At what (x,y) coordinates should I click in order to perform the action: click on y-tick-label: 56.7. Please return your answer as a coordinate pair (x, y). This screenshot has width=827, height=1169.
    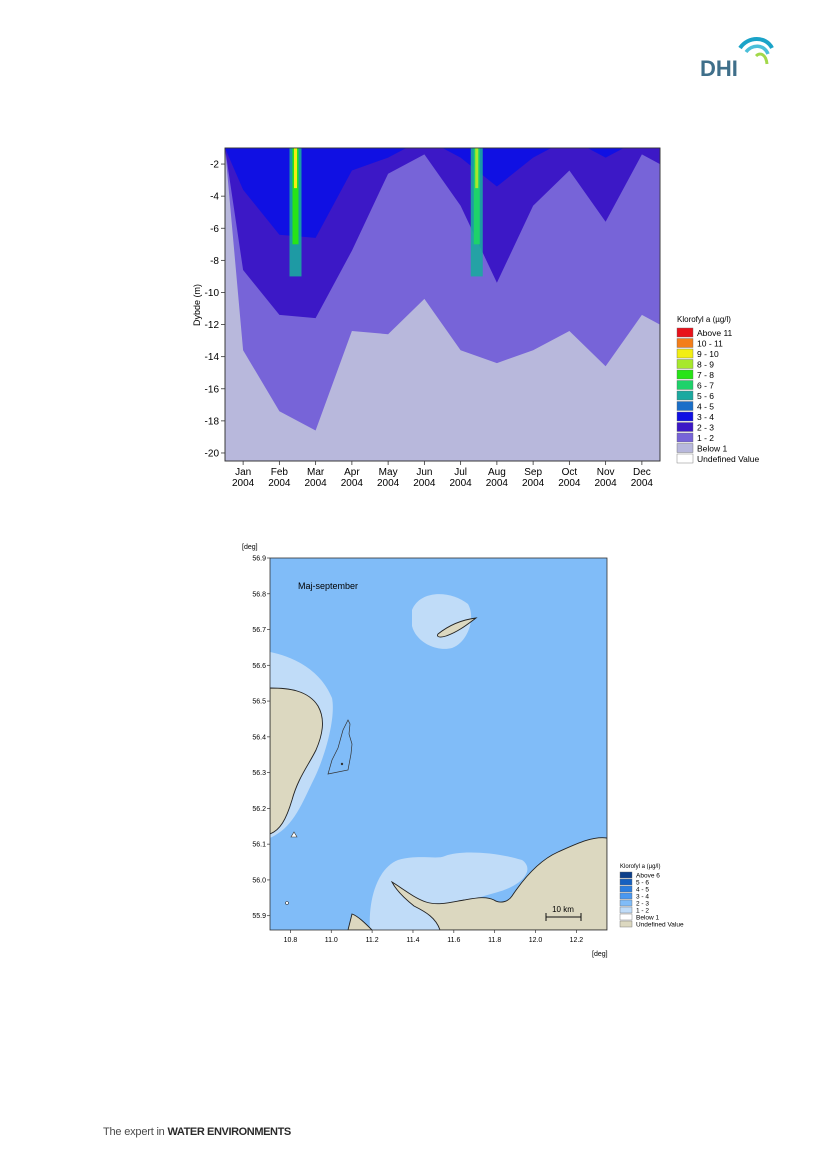
    Looking at the image, I should click on (259, 630).